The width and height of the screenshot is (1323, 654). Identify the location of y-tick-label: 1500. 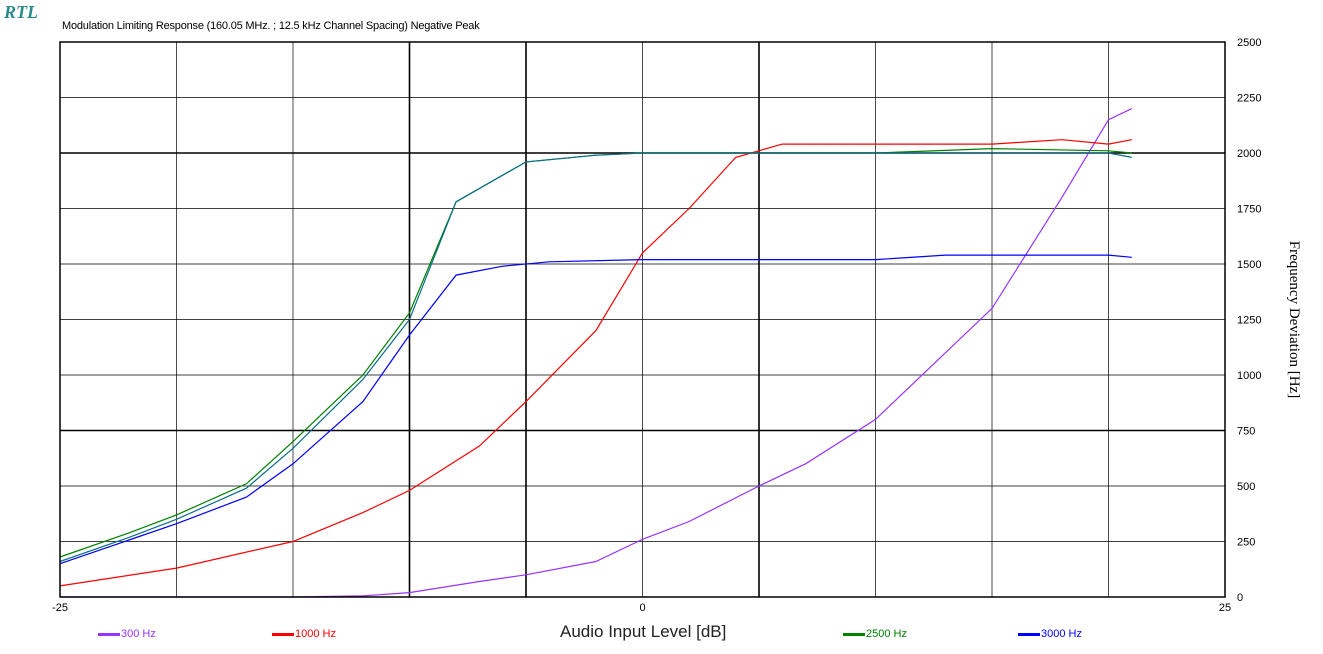
(1249, 265).